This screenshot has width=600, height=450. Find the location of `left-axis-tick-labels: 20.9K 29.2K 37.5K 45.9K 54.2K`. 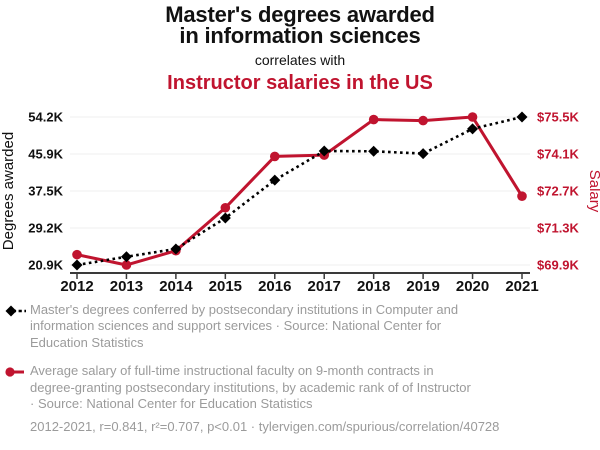

left-axis-tick-labels: 20.9K 29.2K 37.5K 45.9K 54.2K is located at coordinates (45, 191).